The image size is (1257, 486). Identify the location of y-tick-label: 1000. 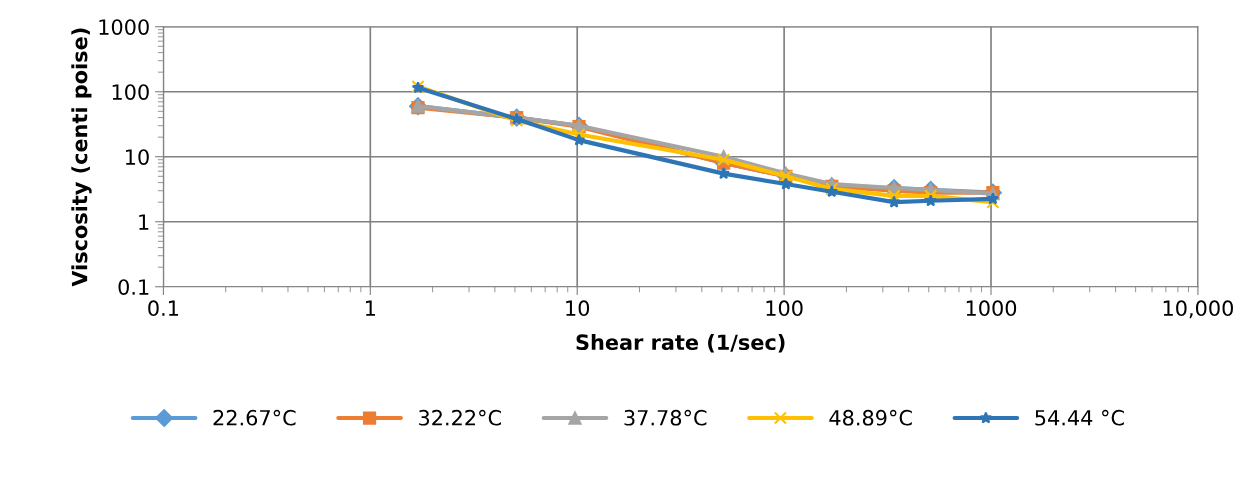
(124, 27).